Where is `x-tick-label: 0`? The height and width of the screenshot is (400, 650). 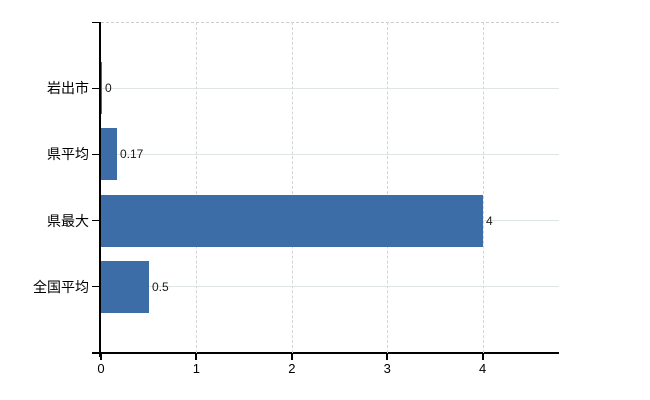
x-tick-label: 0 is located at coordinates (101, 368).